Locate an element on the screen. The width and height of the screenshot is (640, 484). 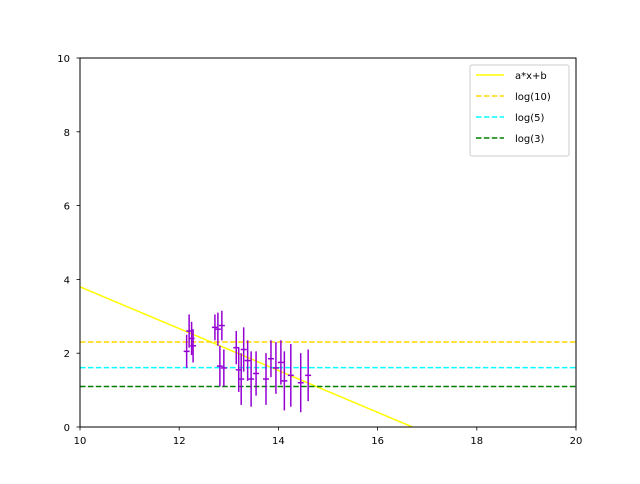
legend-label: a*x+b is located at coordinates (531, 76).